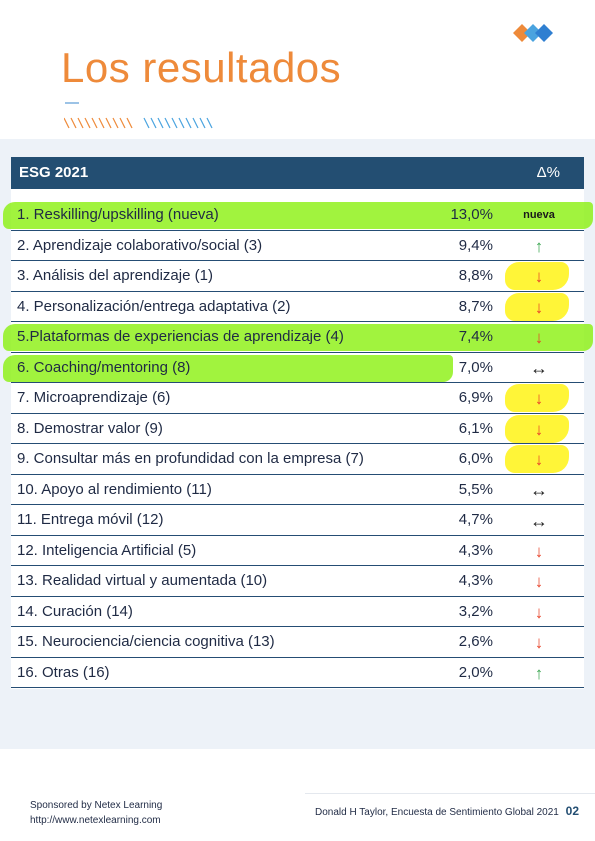 Image resolution: width=595 pixels, height=841 pixels. I want to click on arrow-left-right-icon: ↔, so click(539, 520).